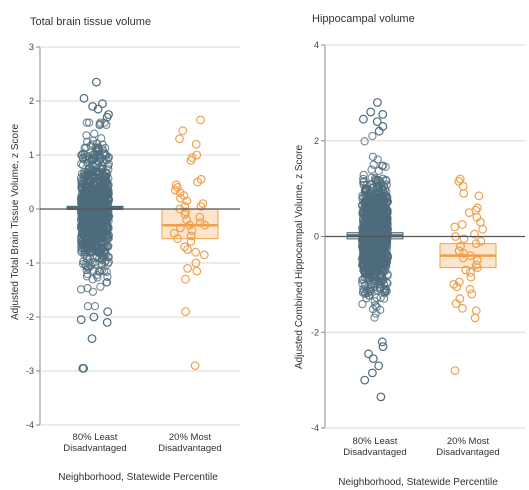 Image resolution: width=529 pixels, height=490 pixels. Describe the element at coordinates (31, 47) in the screenshot. I see `y-tick-label: 3` at that location.